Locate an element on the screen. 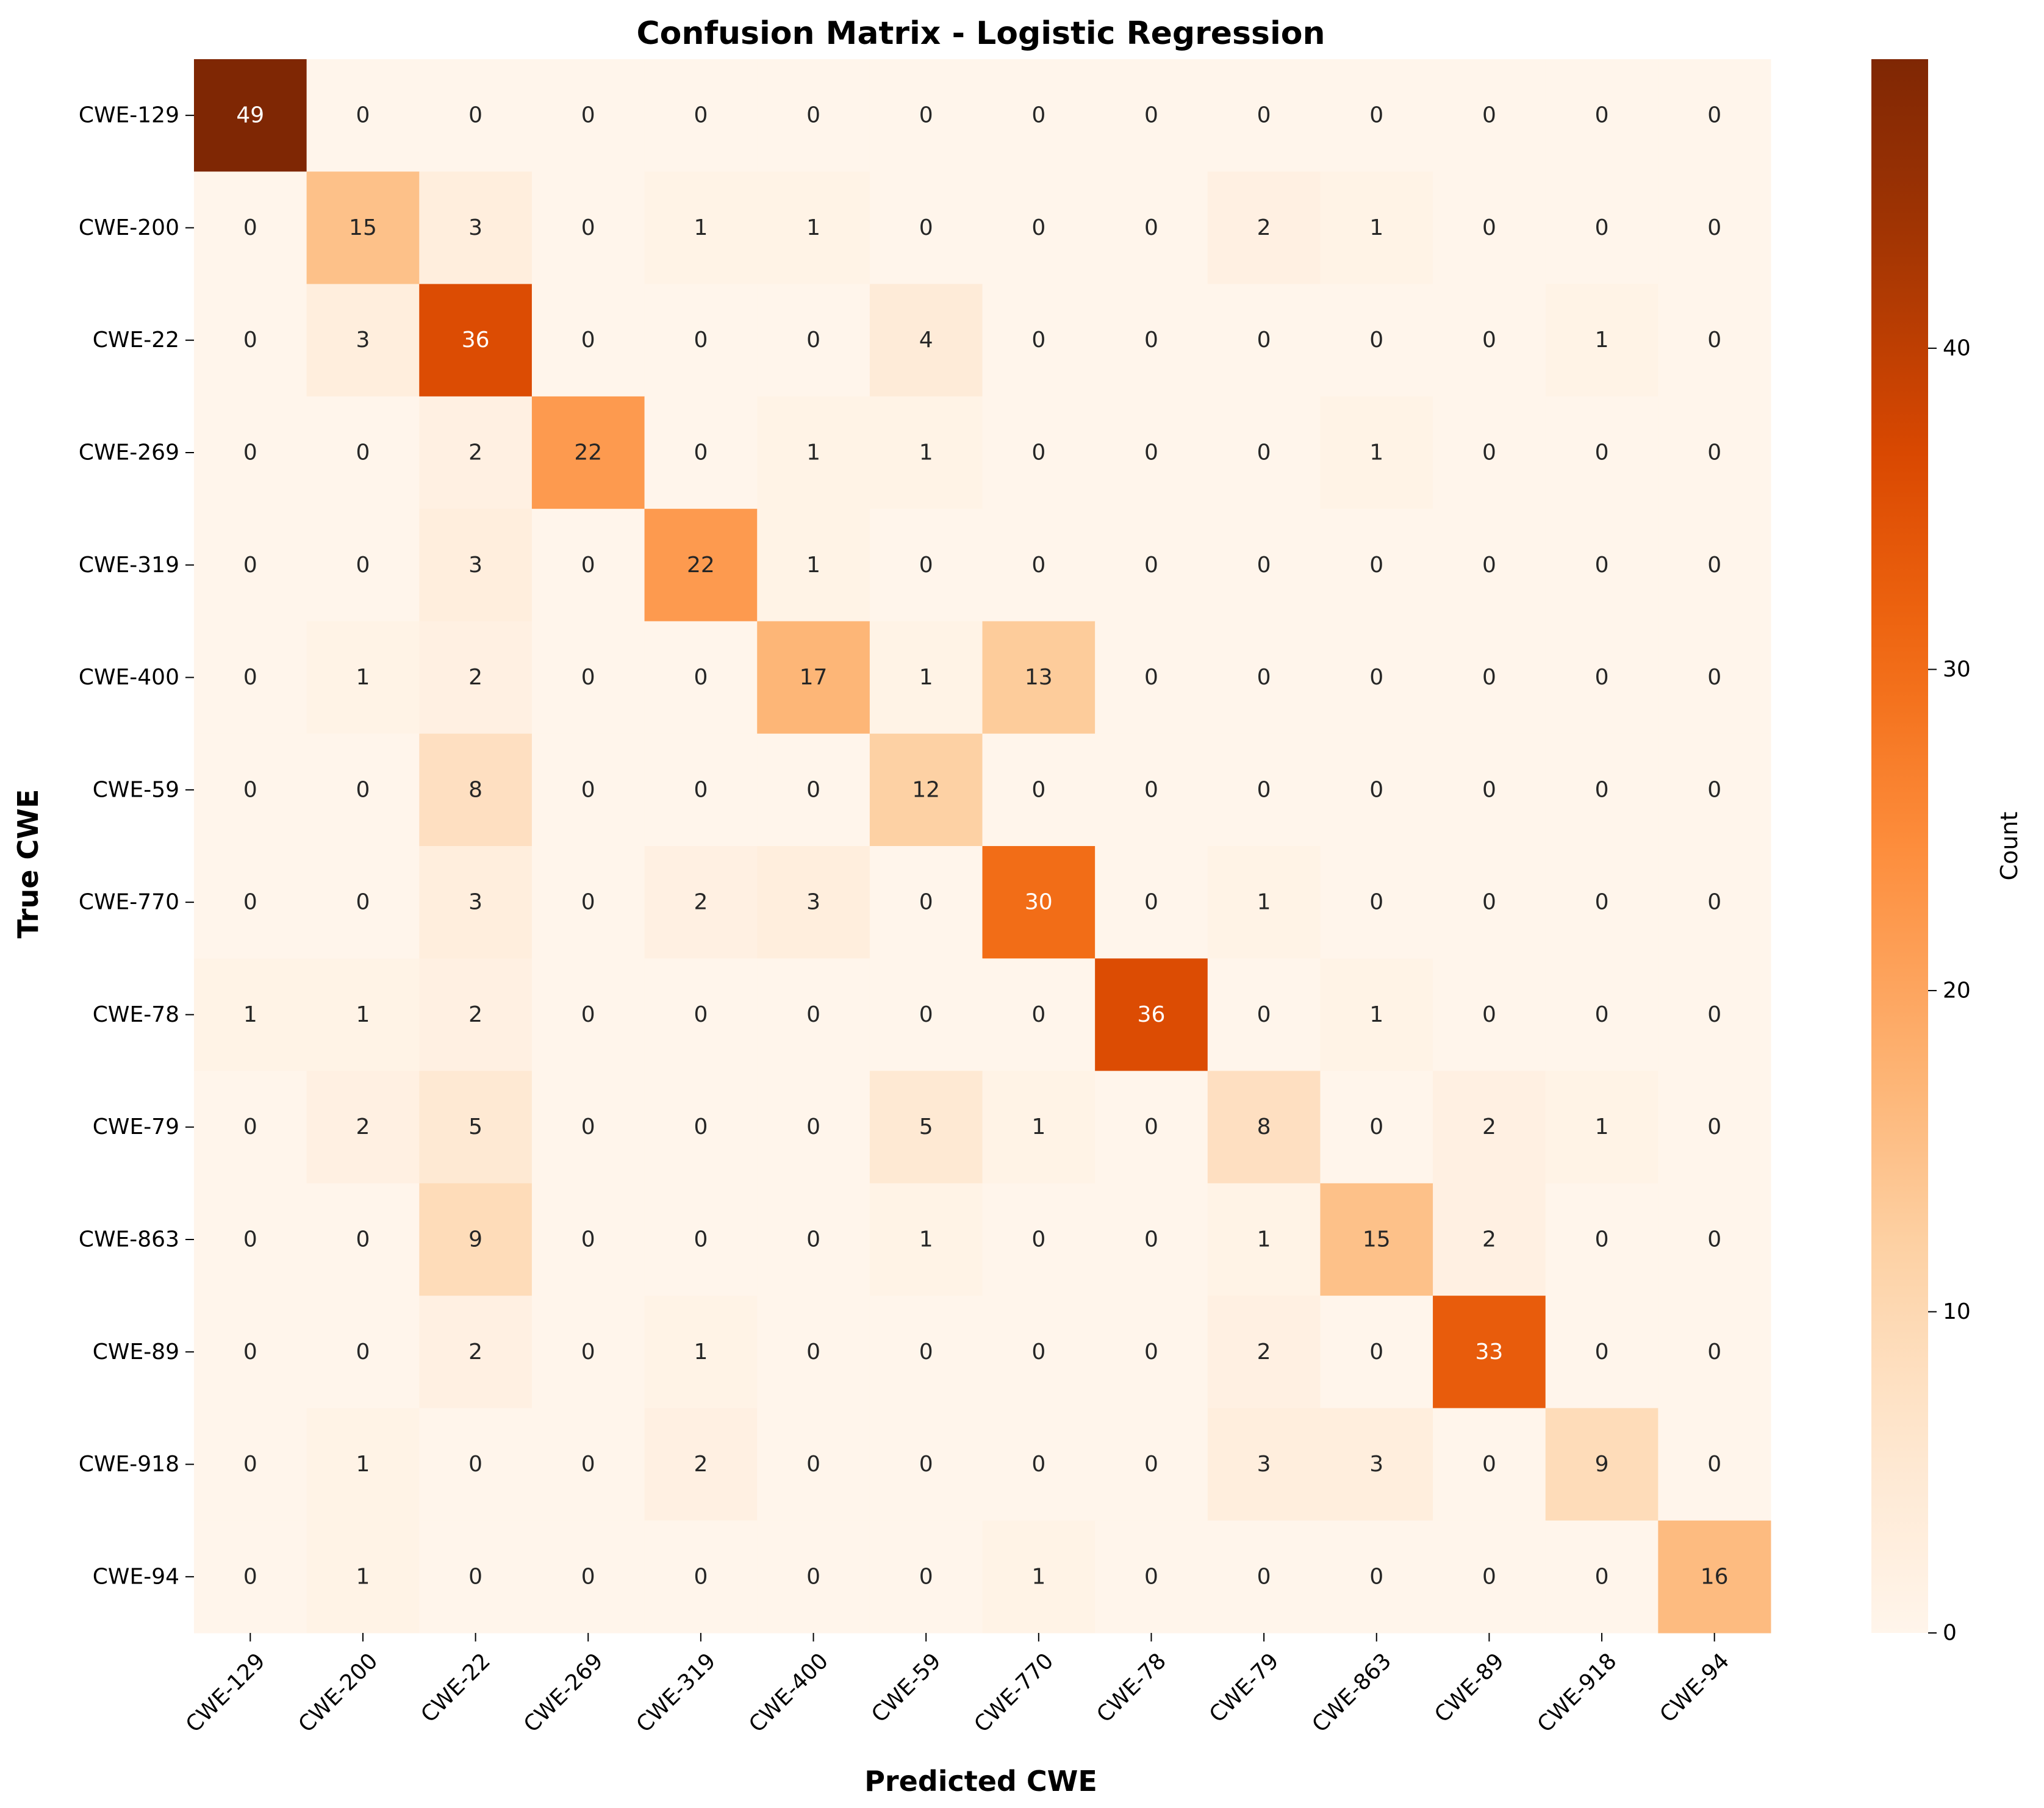  x-tick-label: CWE-78 is located at coordinates (1131, 1688).